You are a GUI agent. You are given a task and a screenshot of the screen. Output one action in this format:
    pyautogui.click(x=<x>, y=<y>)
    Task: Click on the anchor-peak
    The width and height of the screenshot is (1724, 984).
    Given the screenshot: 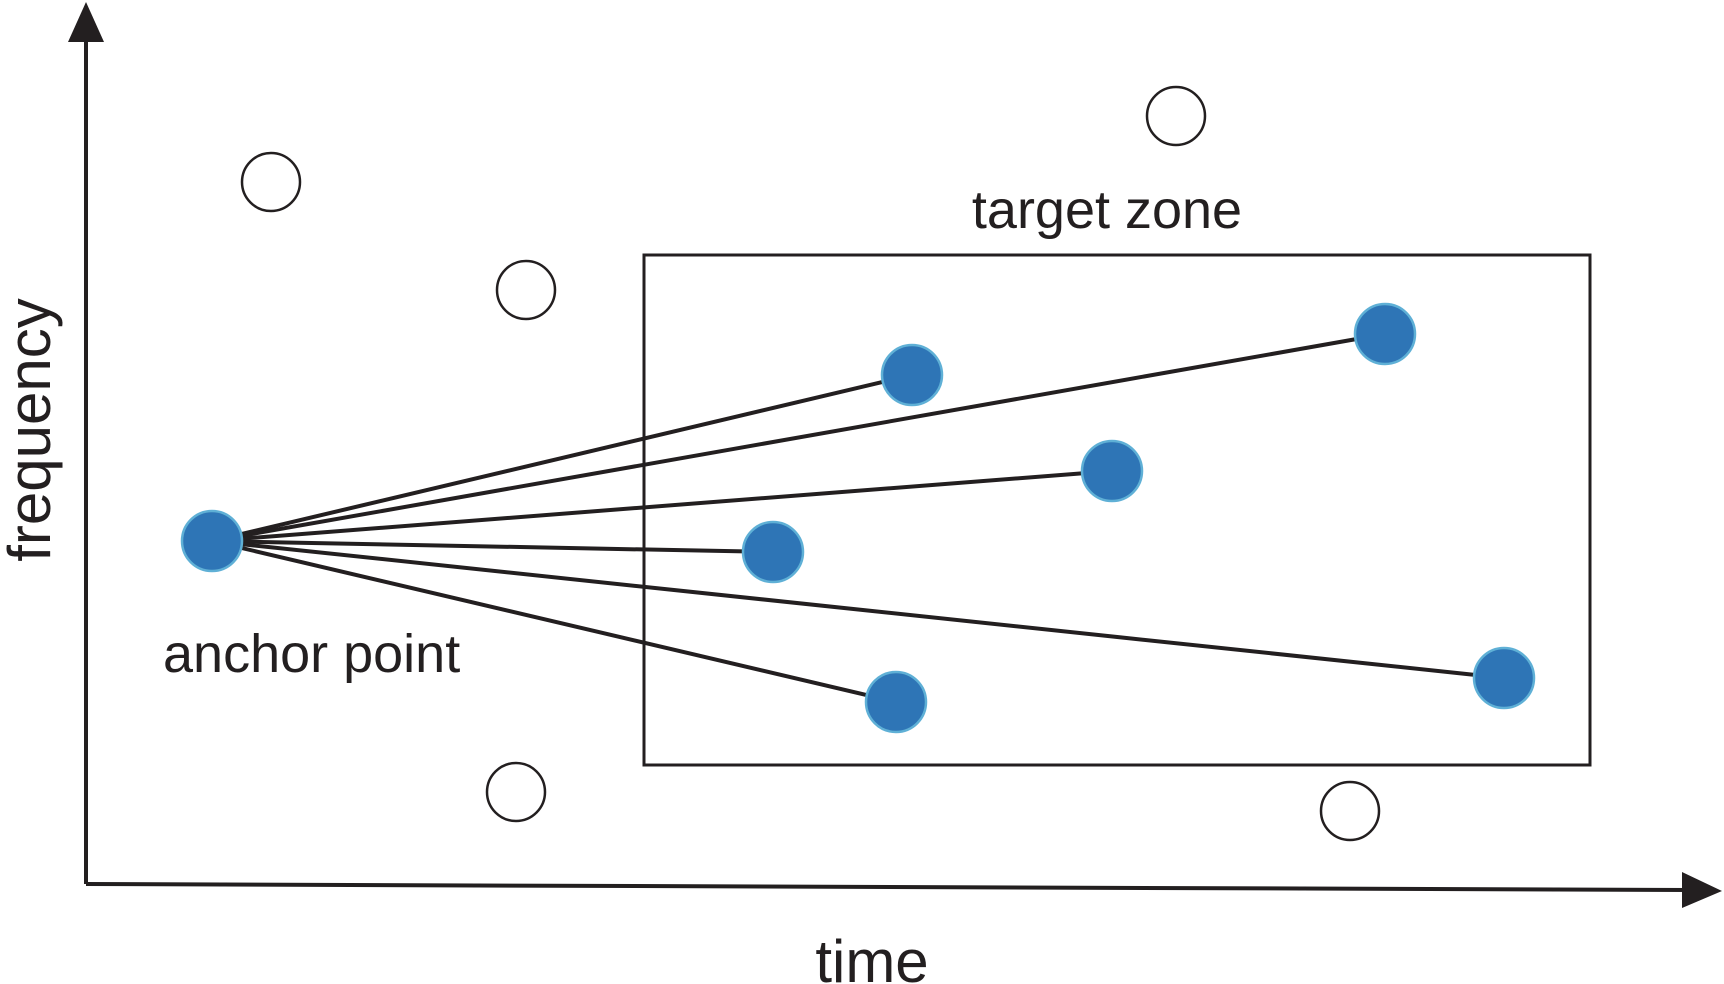 What is the action you would take?
    pyautogui.click(x=212, y=541)
    